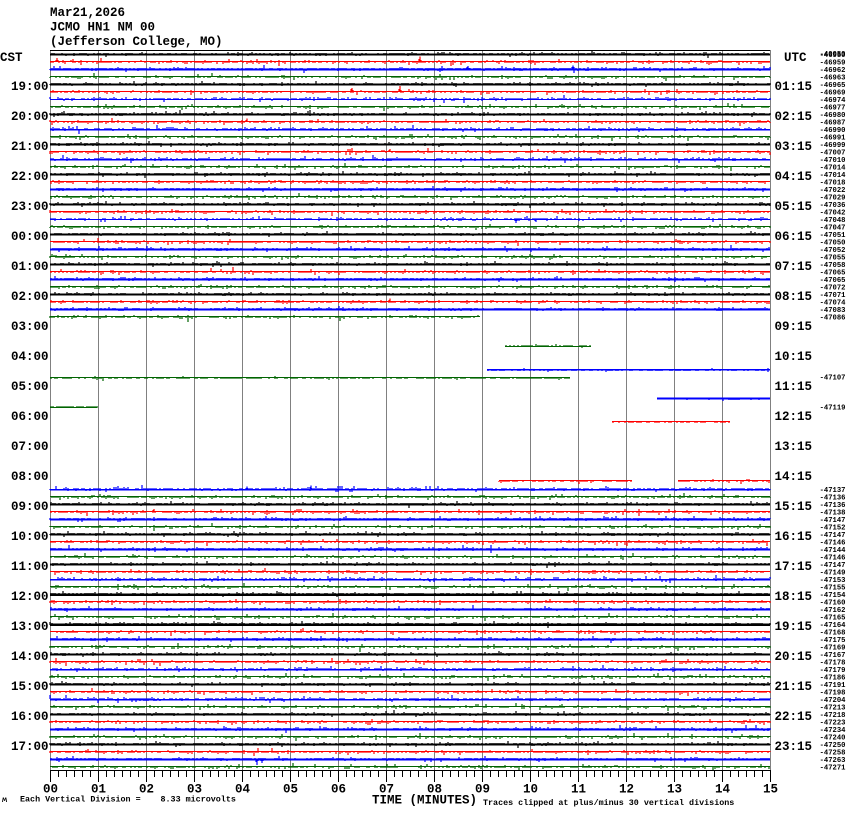  I want to click on svg-text: -47074, so click(833, 304).